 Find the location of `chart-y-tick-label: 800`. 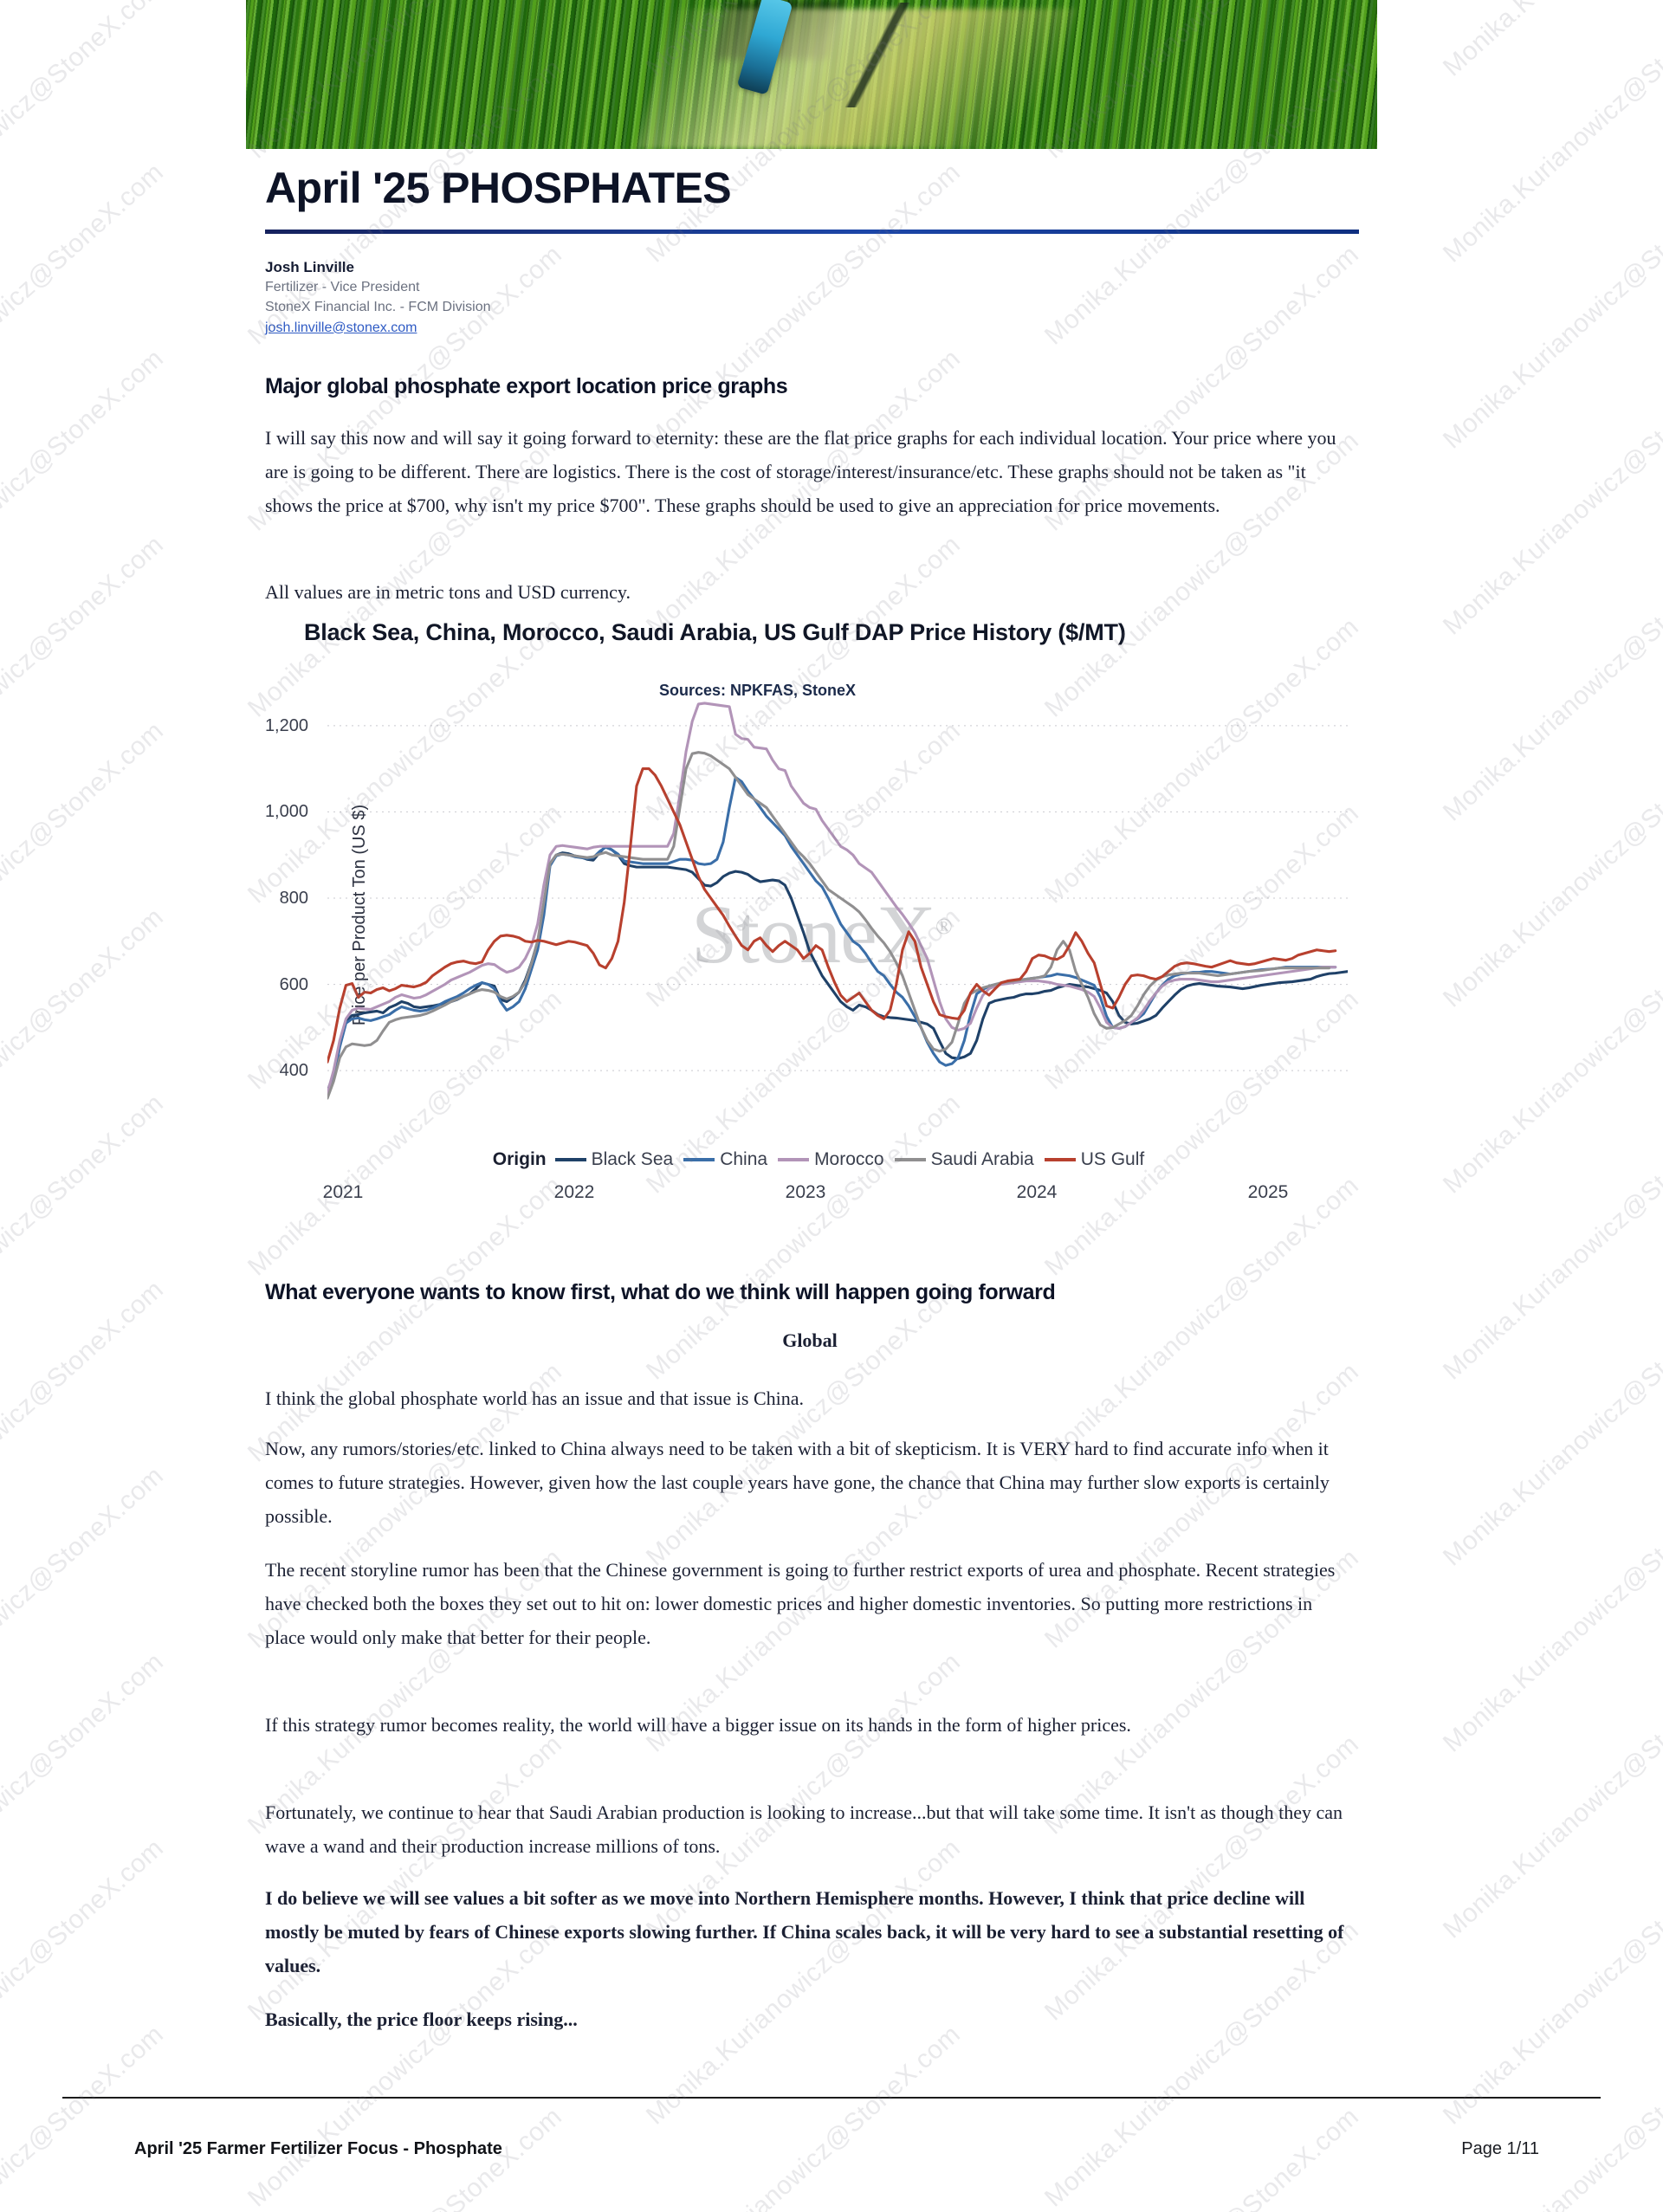

chart-y-tick-label: 800 is located at coordinates (293, 898).